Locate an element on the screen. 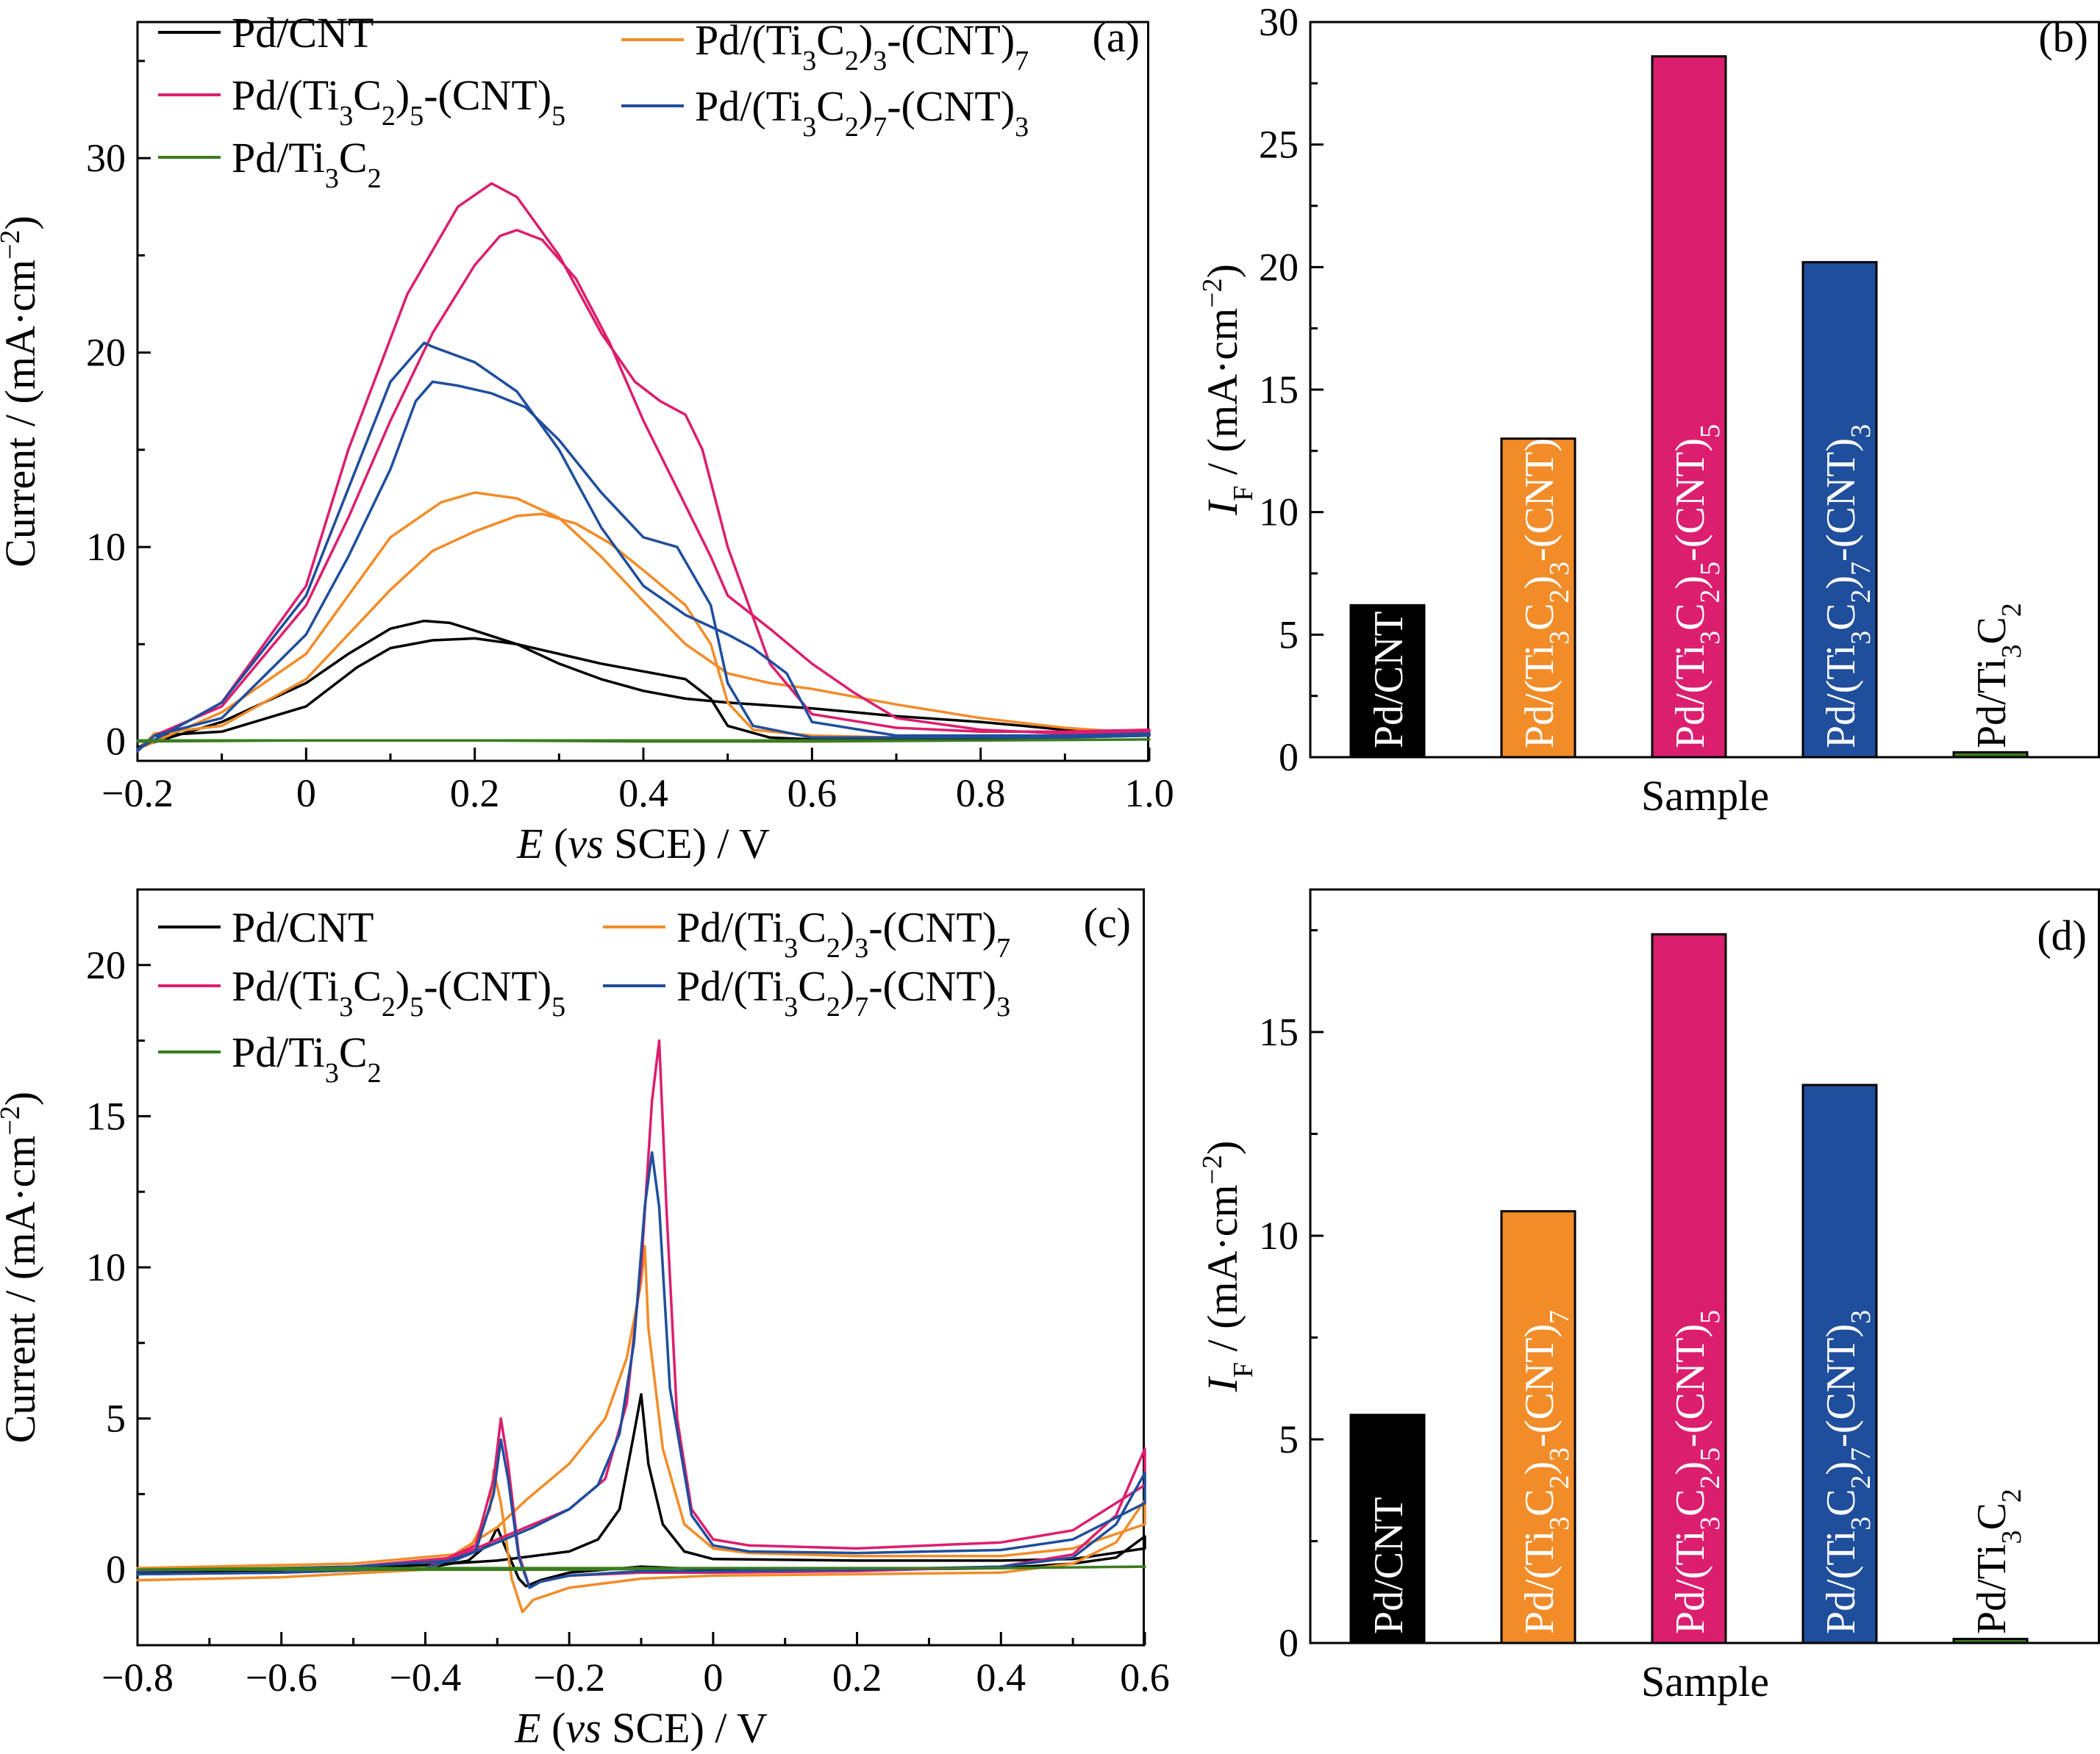 This screenshot has height=1754, width=2100. x-tick-label: 0 is located at coordinates (713, 1677).